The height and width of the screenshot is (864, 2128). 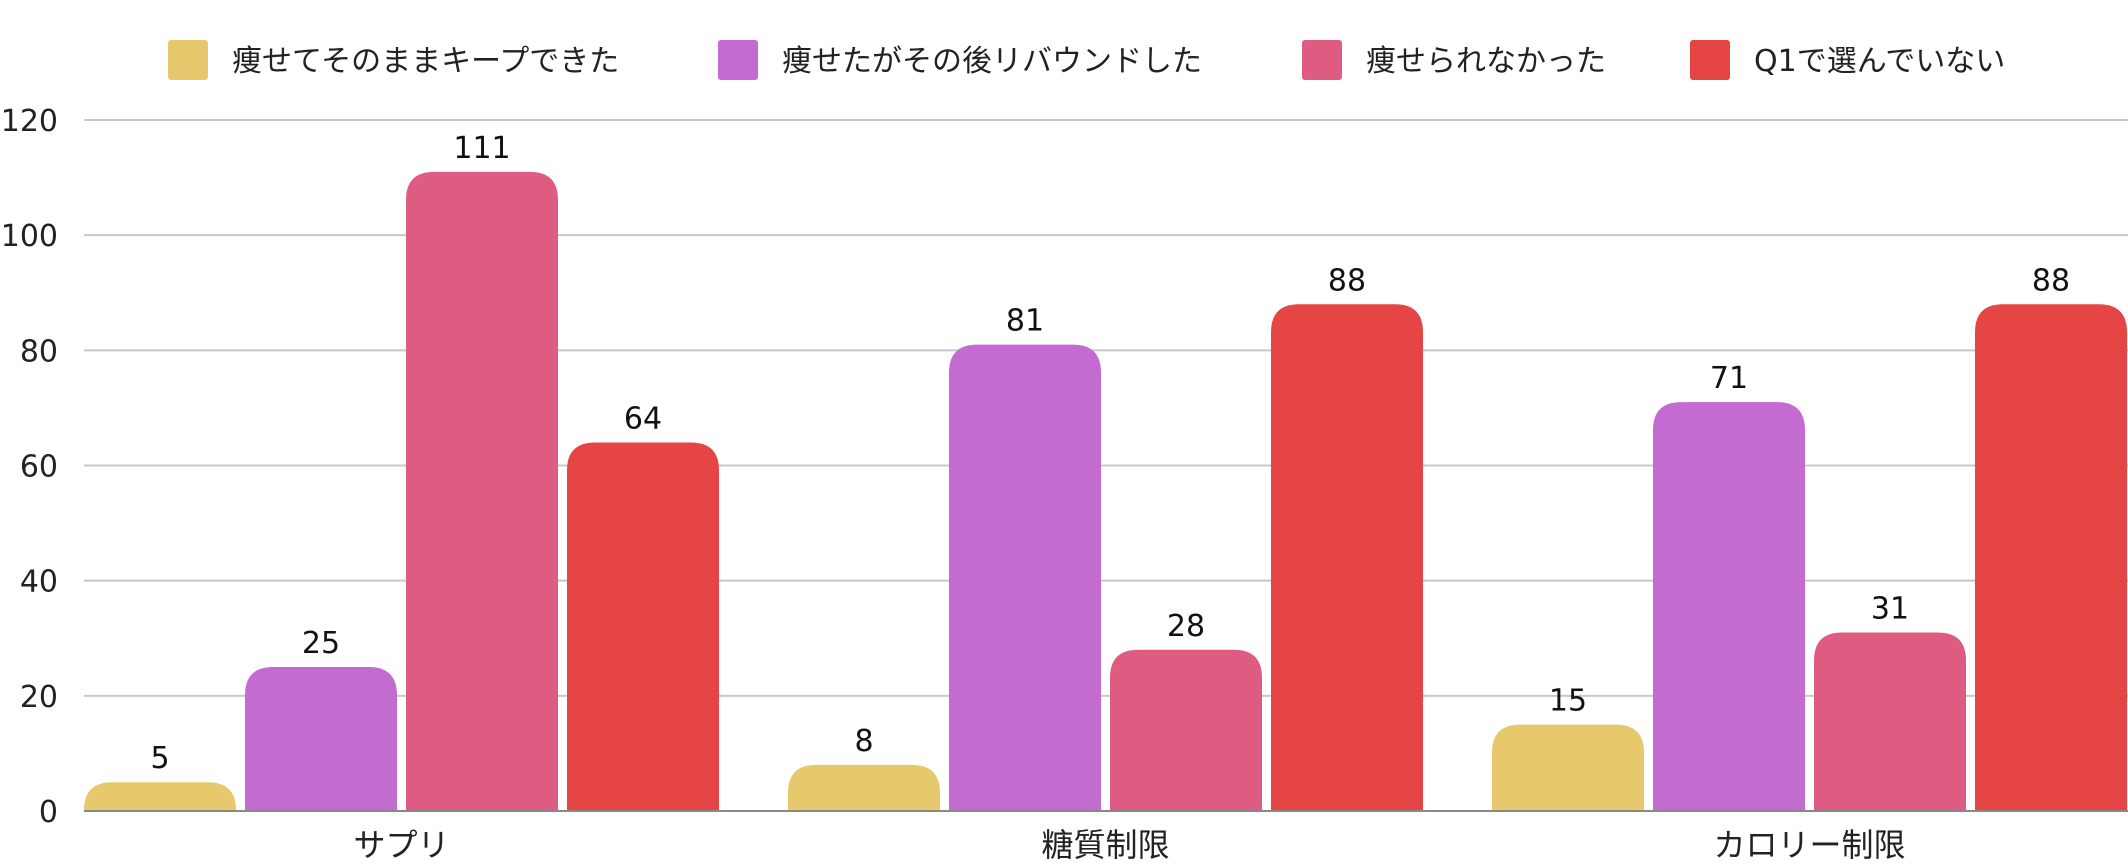 What do you see at coordinates (1486, 61) in the screenshot?
I see `legend-label: 痩せられなかった` at bounding box center [1486, 61].